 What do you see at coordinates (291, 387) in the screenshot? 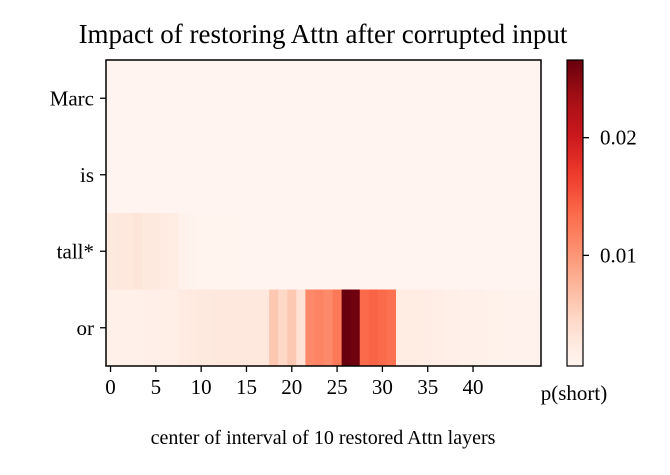
I see `x-tick-label: 20` at bounding box center [291, 387].